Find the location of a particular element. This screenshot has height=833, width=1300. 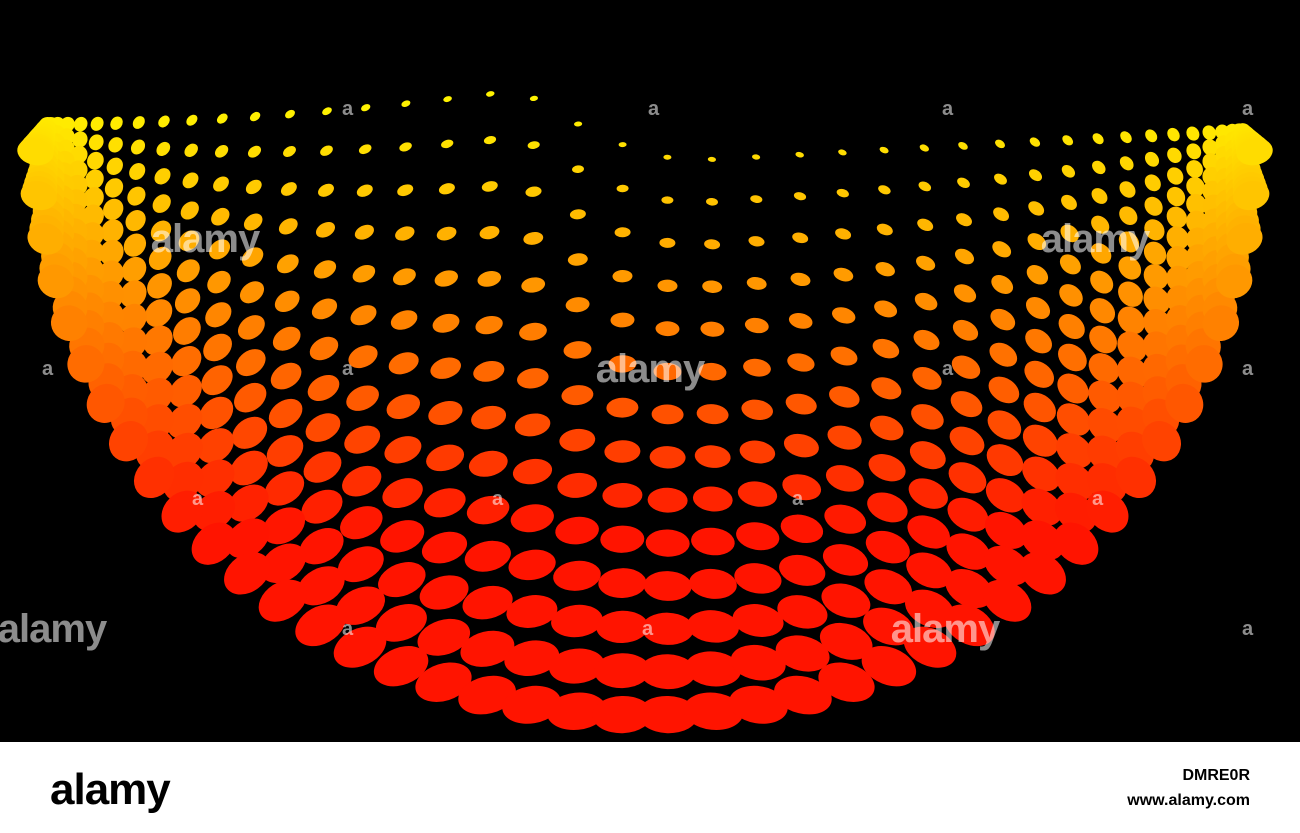

footer-url: www.alamy.com is located at coordinates (1188, 800).